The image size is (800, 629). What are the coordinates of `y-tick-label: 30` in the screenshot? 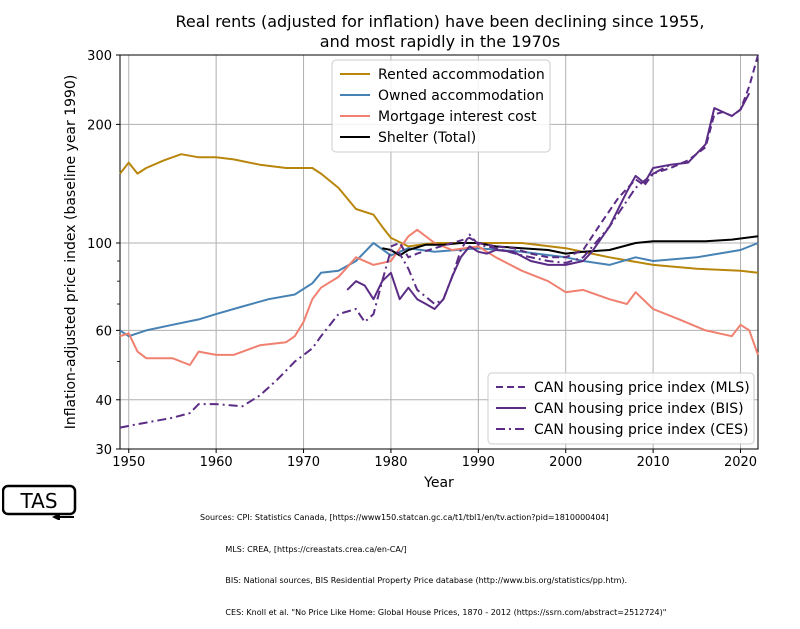 It's located at (103, 450).